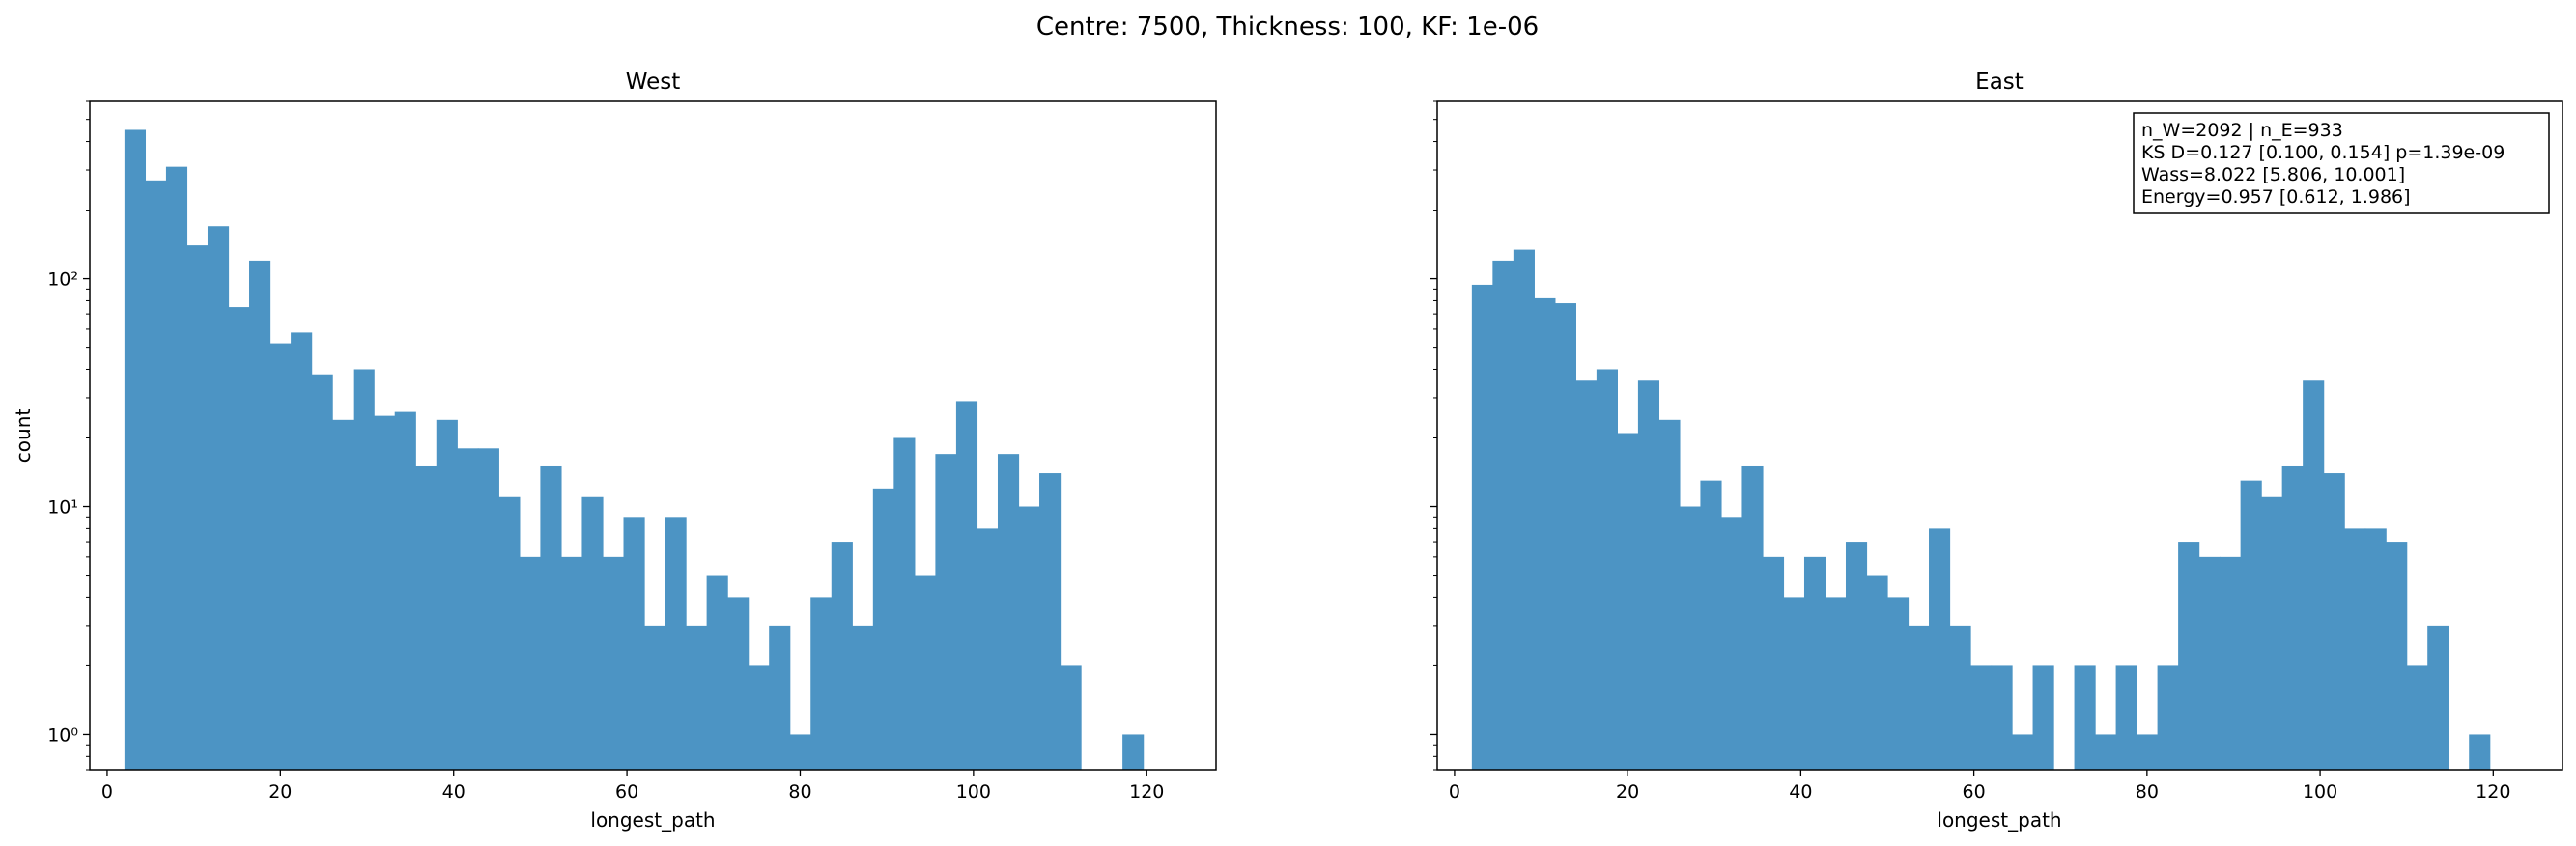  Describe the element at coordinates (1433, 435) in the screenshot. I see `panel-east-y-ticks` at that location.